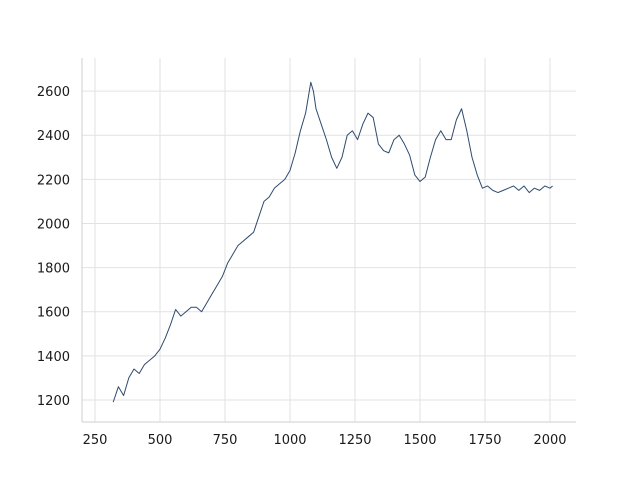 The width and height of the screenshot is (640, 480). I want to click on x-tick-label: 250, so click(95, 440).